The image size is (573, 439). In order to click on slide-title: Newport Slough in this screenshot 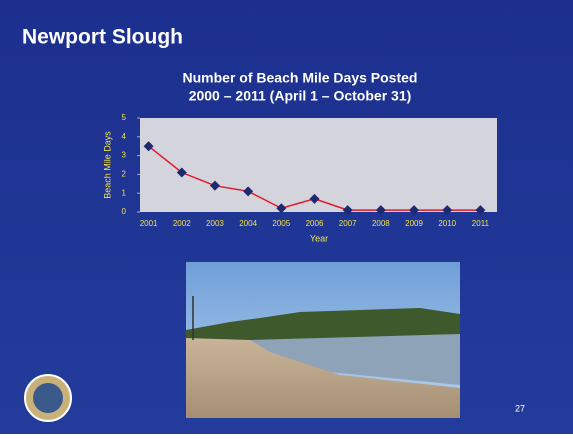, I will do `click(102, 37)`.